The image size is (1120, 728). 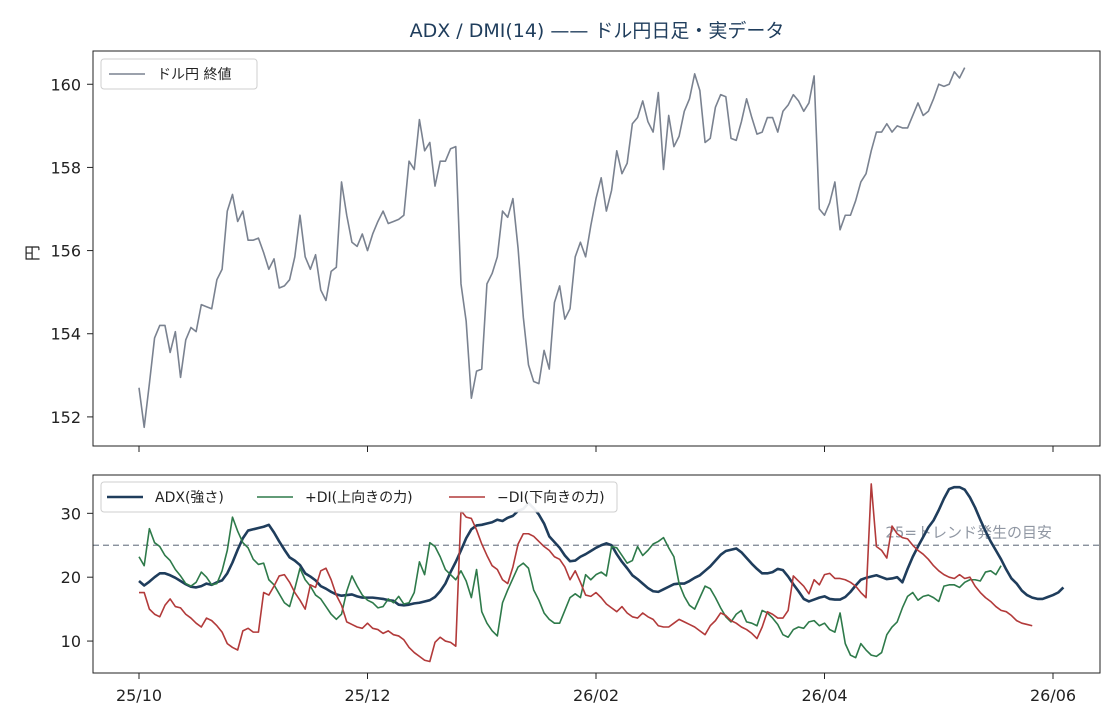 I want to click on y-tick-label: 158, so click(x=65, y=167).